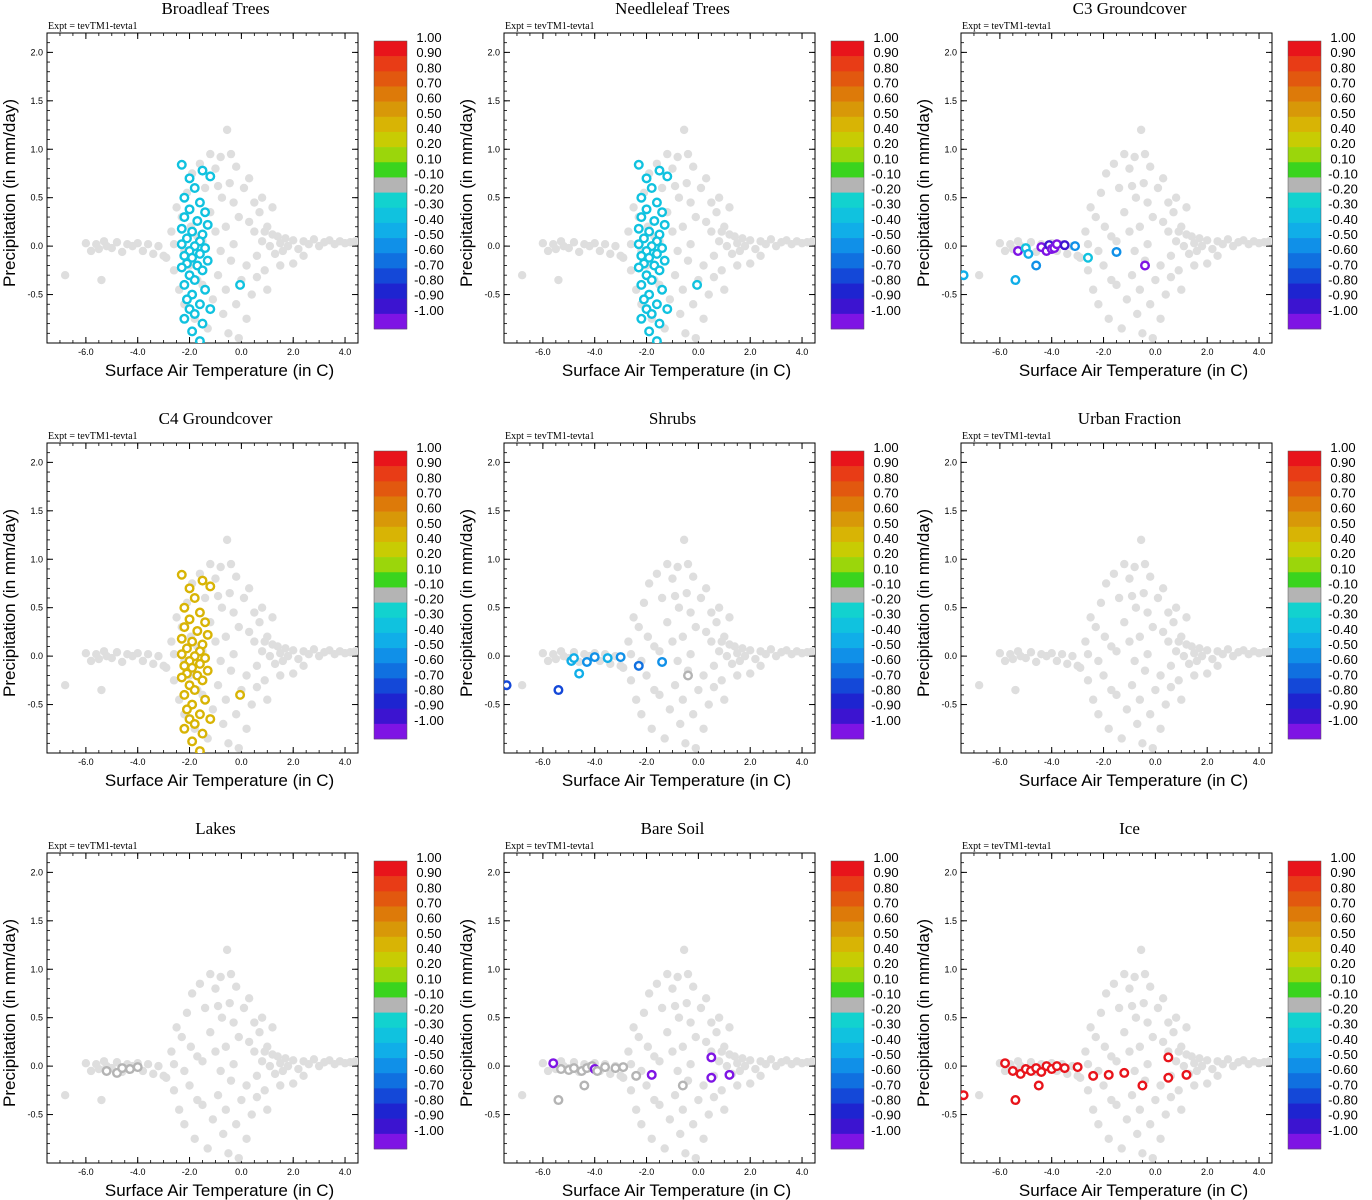 This screenshot has height=1200, width=1372. I want to click on colorbar-label: 0.70, so click(1342, 492).